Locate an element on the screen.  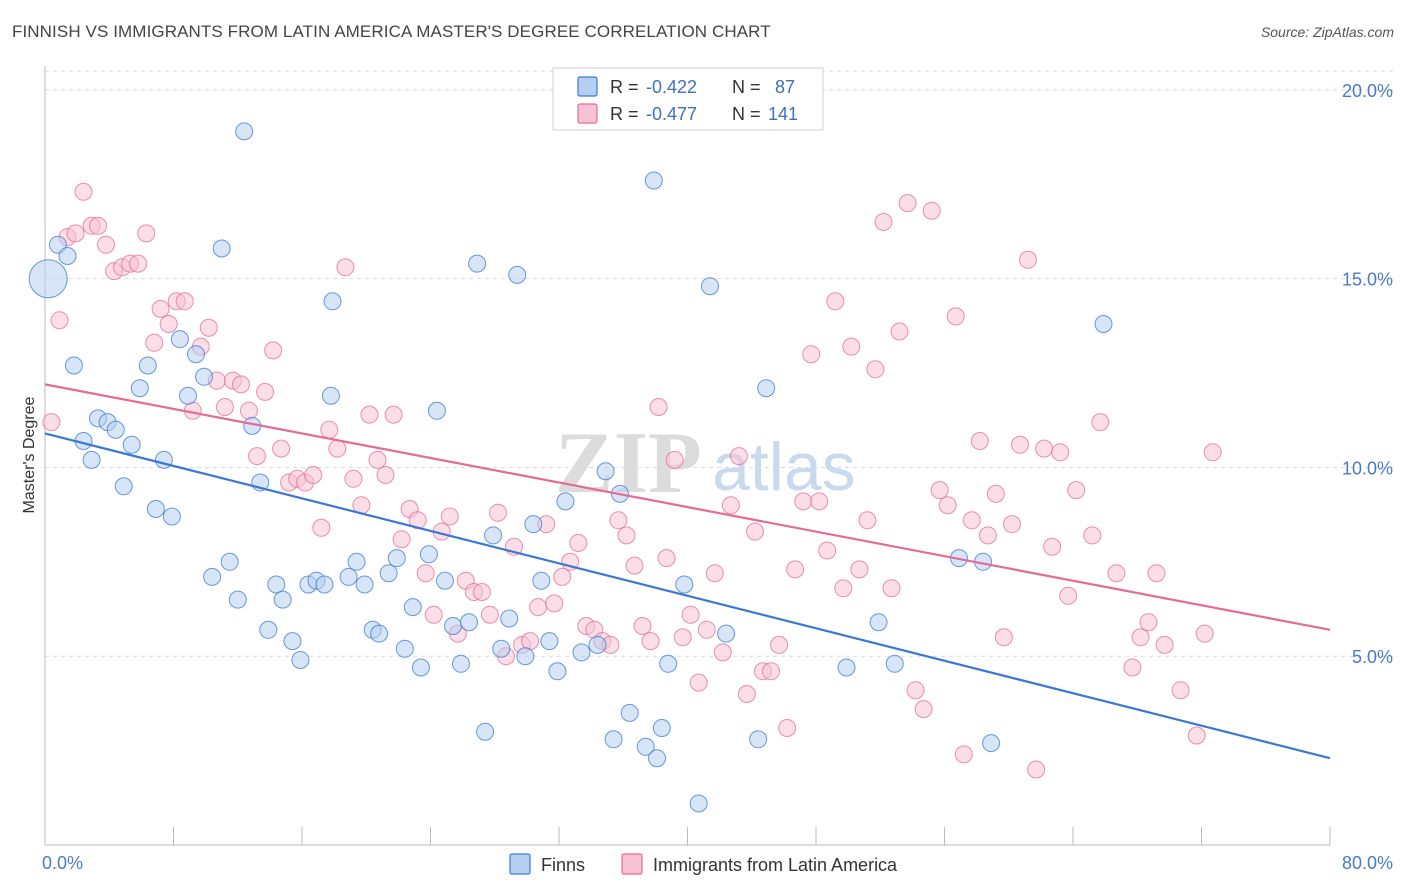
legend-swatch-latin is located at coordinates (587, 113).